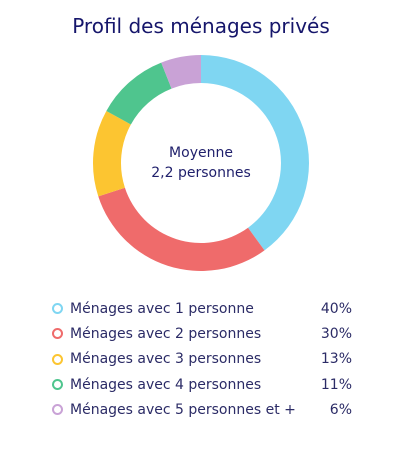  I want to click on center-label-value: 2,2 personnes, so click(201, 173).